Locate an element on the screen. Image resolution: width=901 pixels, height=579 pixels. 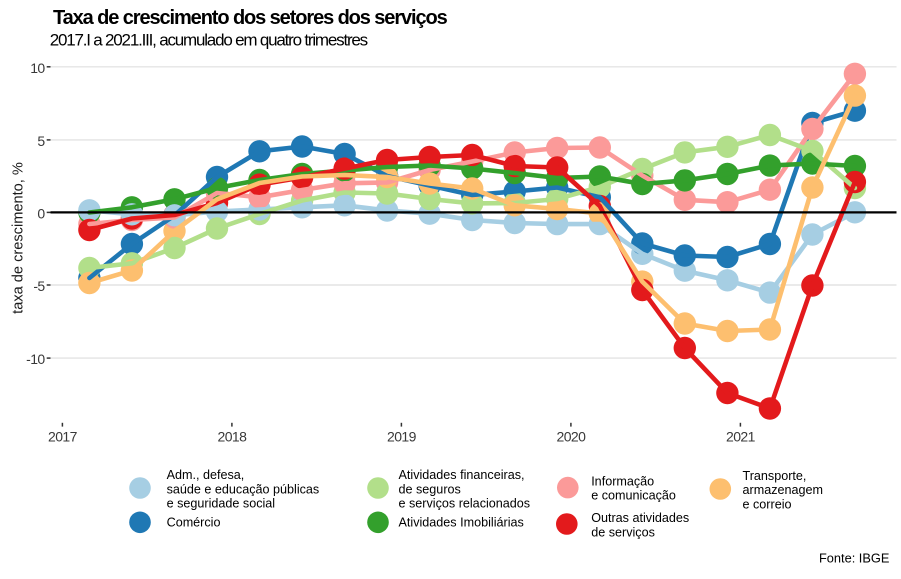
svg-text: taxa de crescimento, % is located at coordinates (18, 238).